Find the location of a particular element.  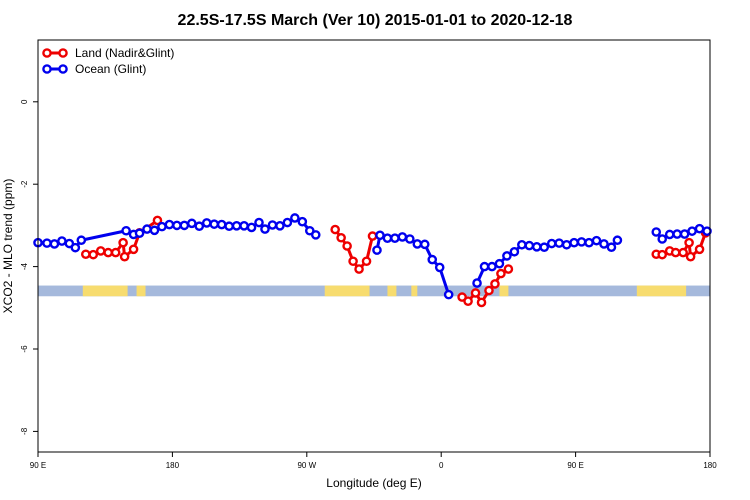

y-tick-label: -6 is located at coordinates (24, 349).